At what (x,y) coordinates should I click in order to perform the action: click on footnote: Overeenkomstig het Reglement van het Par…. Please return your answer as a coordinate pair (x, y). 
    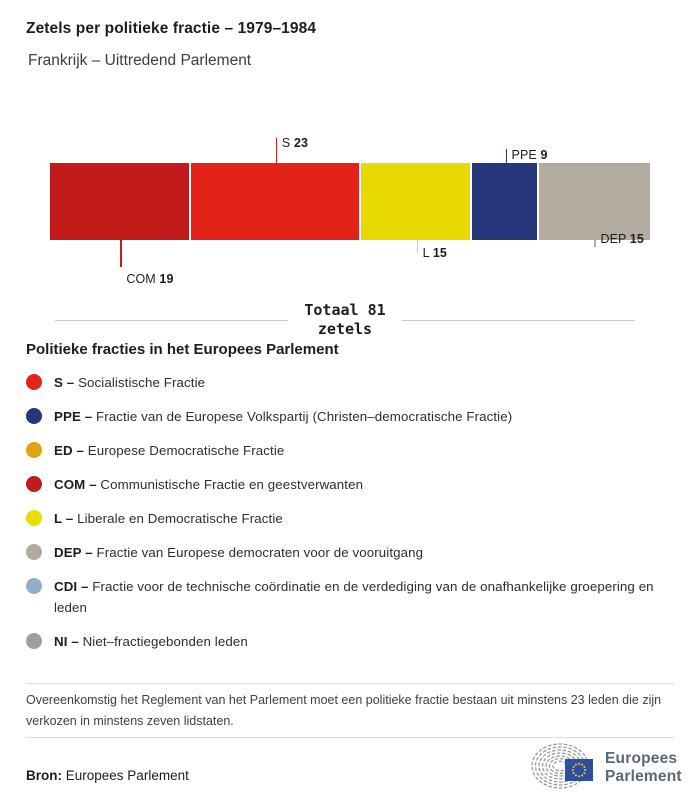
    Looking at the image, I should click on (344, 710).